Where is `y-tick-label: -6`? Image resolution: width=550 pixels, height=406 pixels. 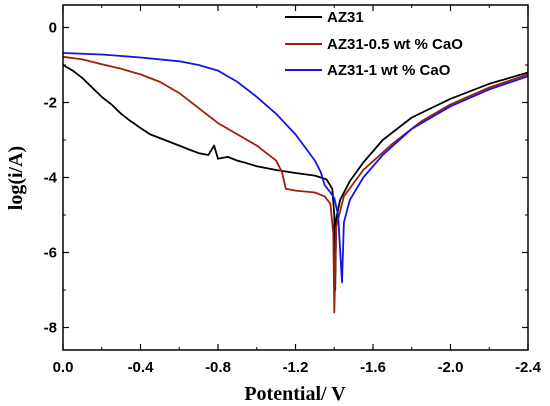 y-tick-label: -6 is located at coordinates (50, 253).